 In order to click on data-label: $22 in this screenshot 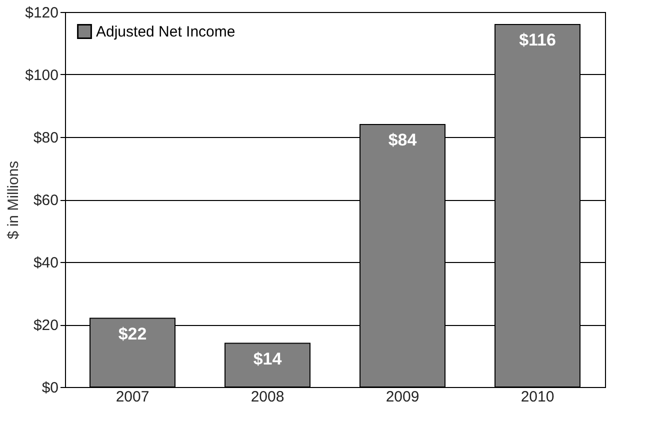, I will do `click(132, 334)`.